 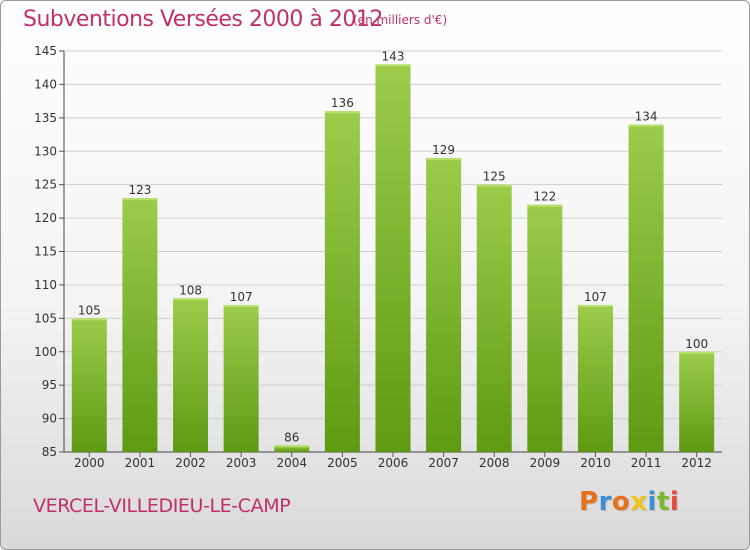 What do you see at coordinates (595, 378) in the screenshot?
I see `bar-2010` at bounding box center [595, 378].